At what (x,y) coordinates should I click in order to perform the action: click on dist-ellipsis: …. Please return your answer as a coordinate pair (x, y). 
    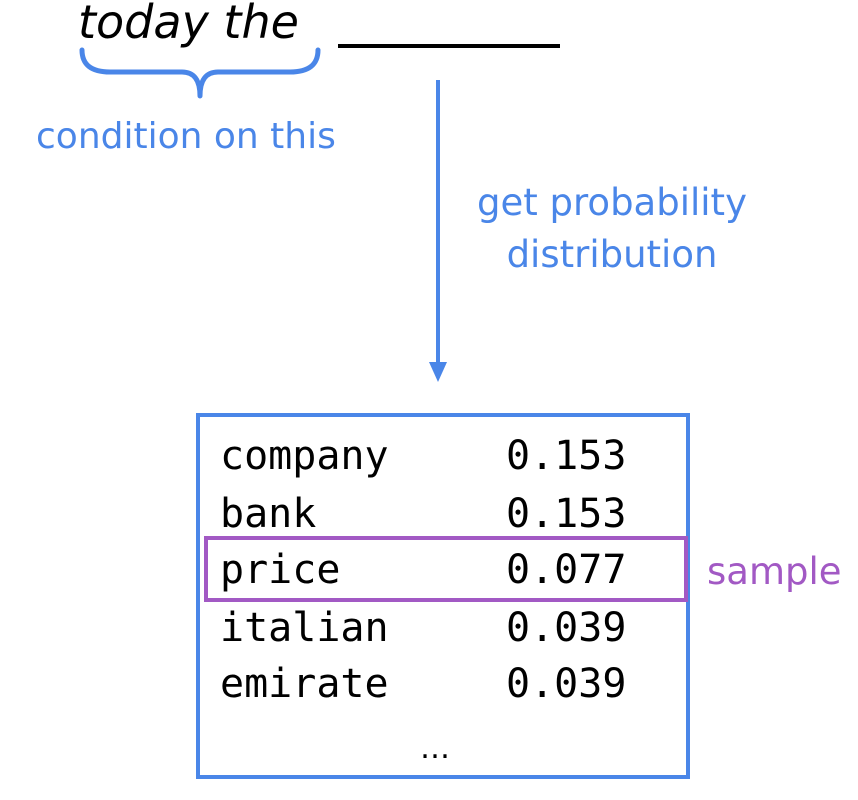
    Looking at the image, I should click on (435, 748).